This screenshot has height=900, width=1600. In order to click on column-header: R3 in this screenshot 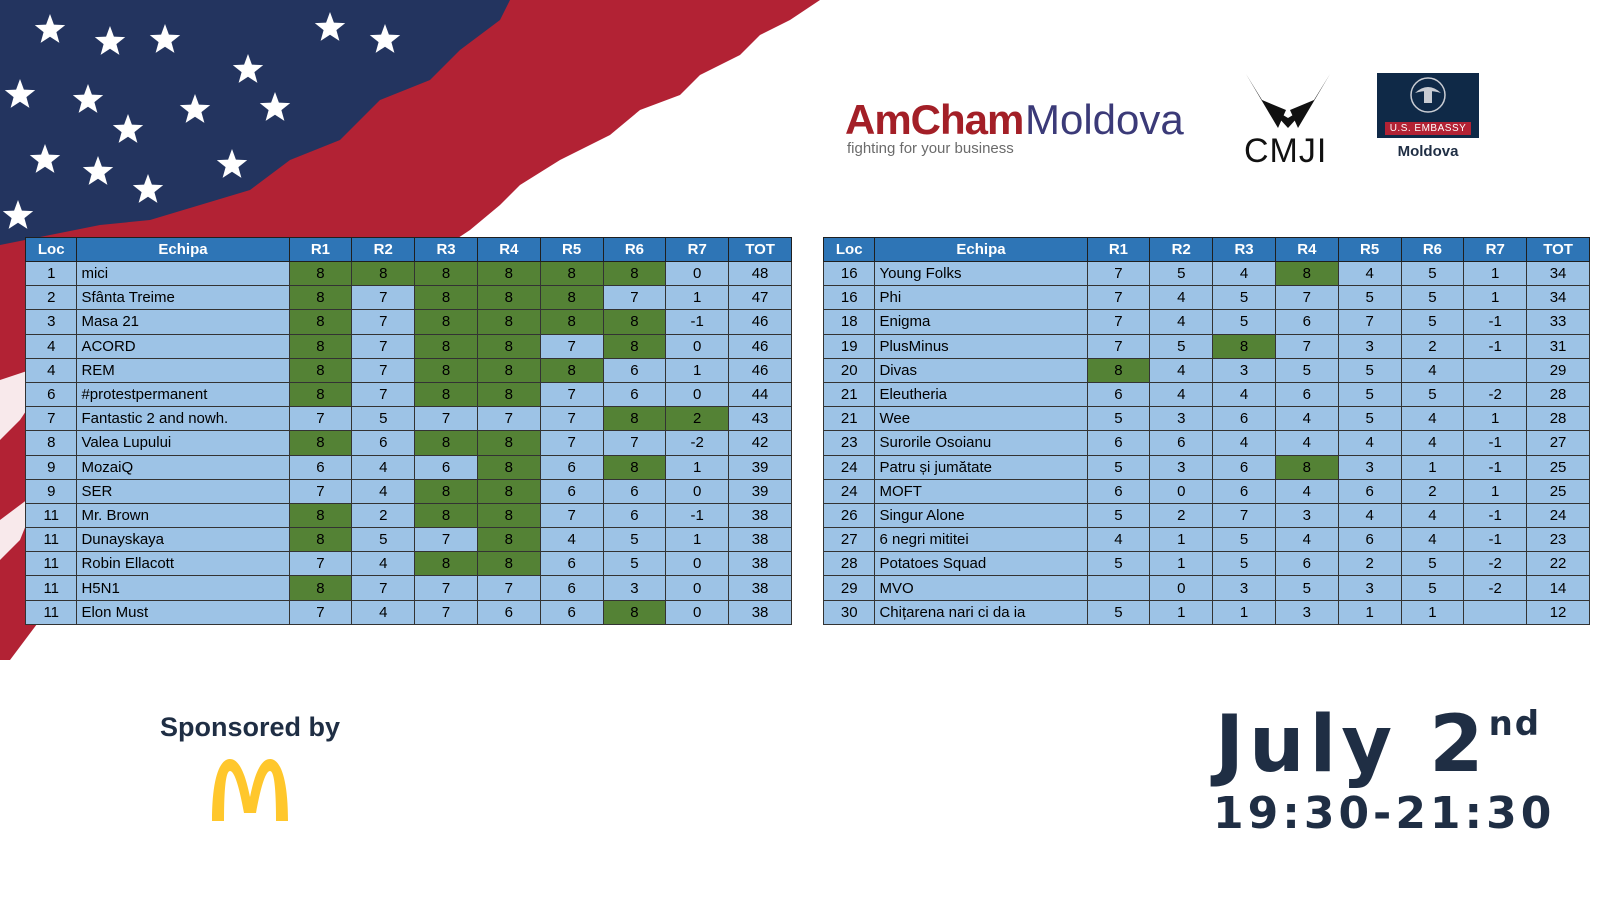, I will do `click(1244, 249)`.